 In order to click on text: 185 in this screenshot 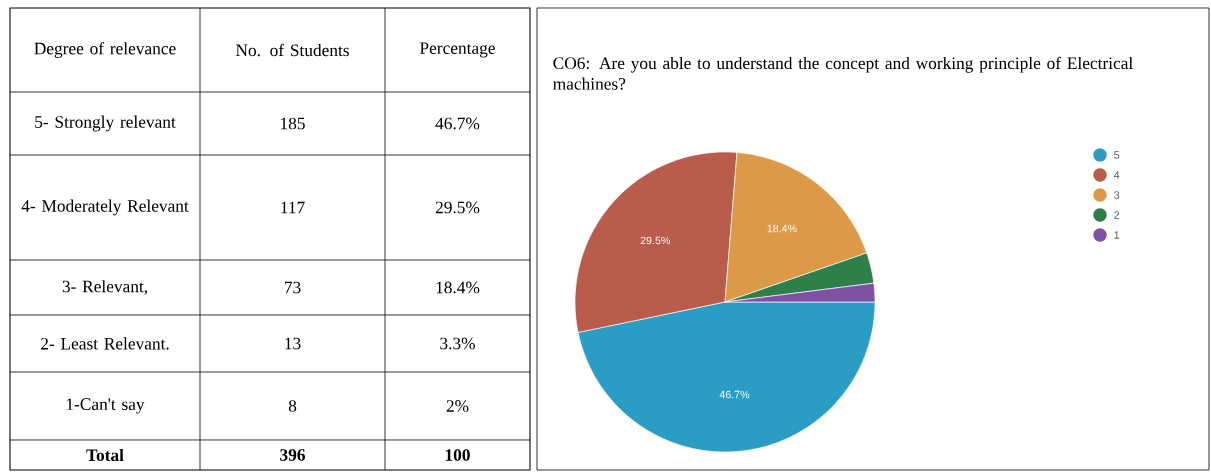, I will do `click(293, 123)`.